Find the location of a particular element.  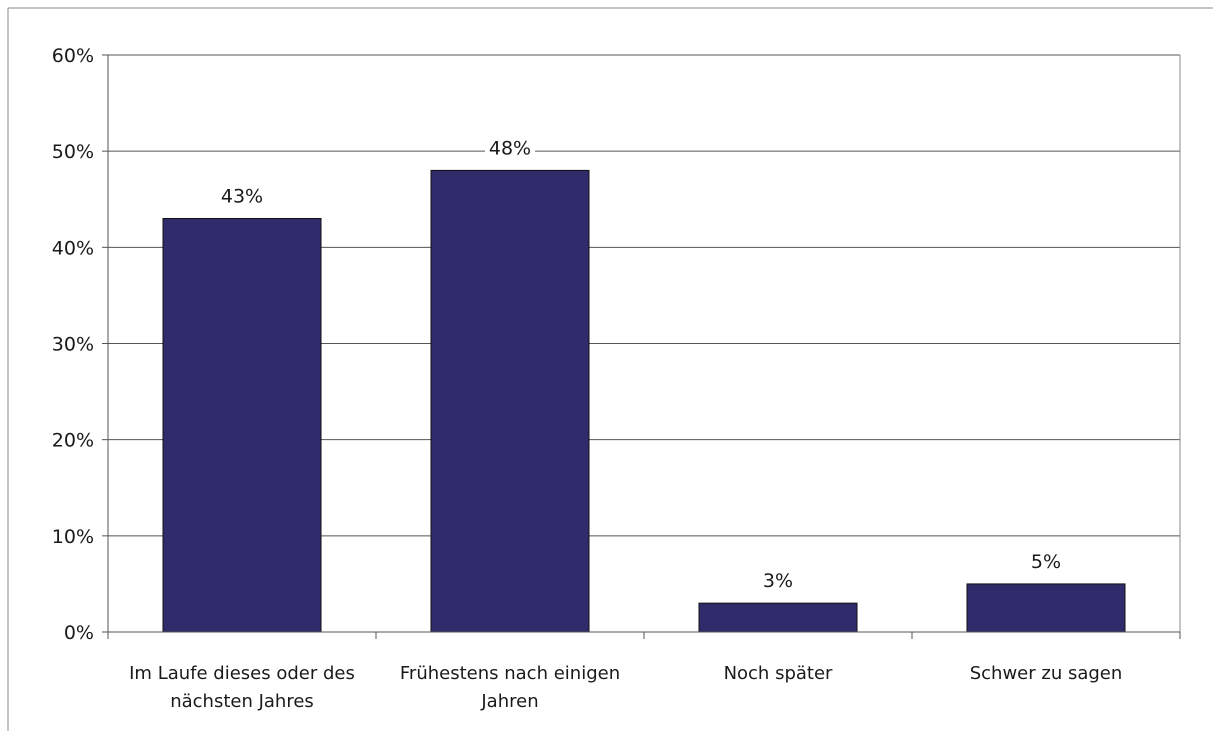

x-category-label-line: Frühestens nach einigen is located at coordinates (510, 673).